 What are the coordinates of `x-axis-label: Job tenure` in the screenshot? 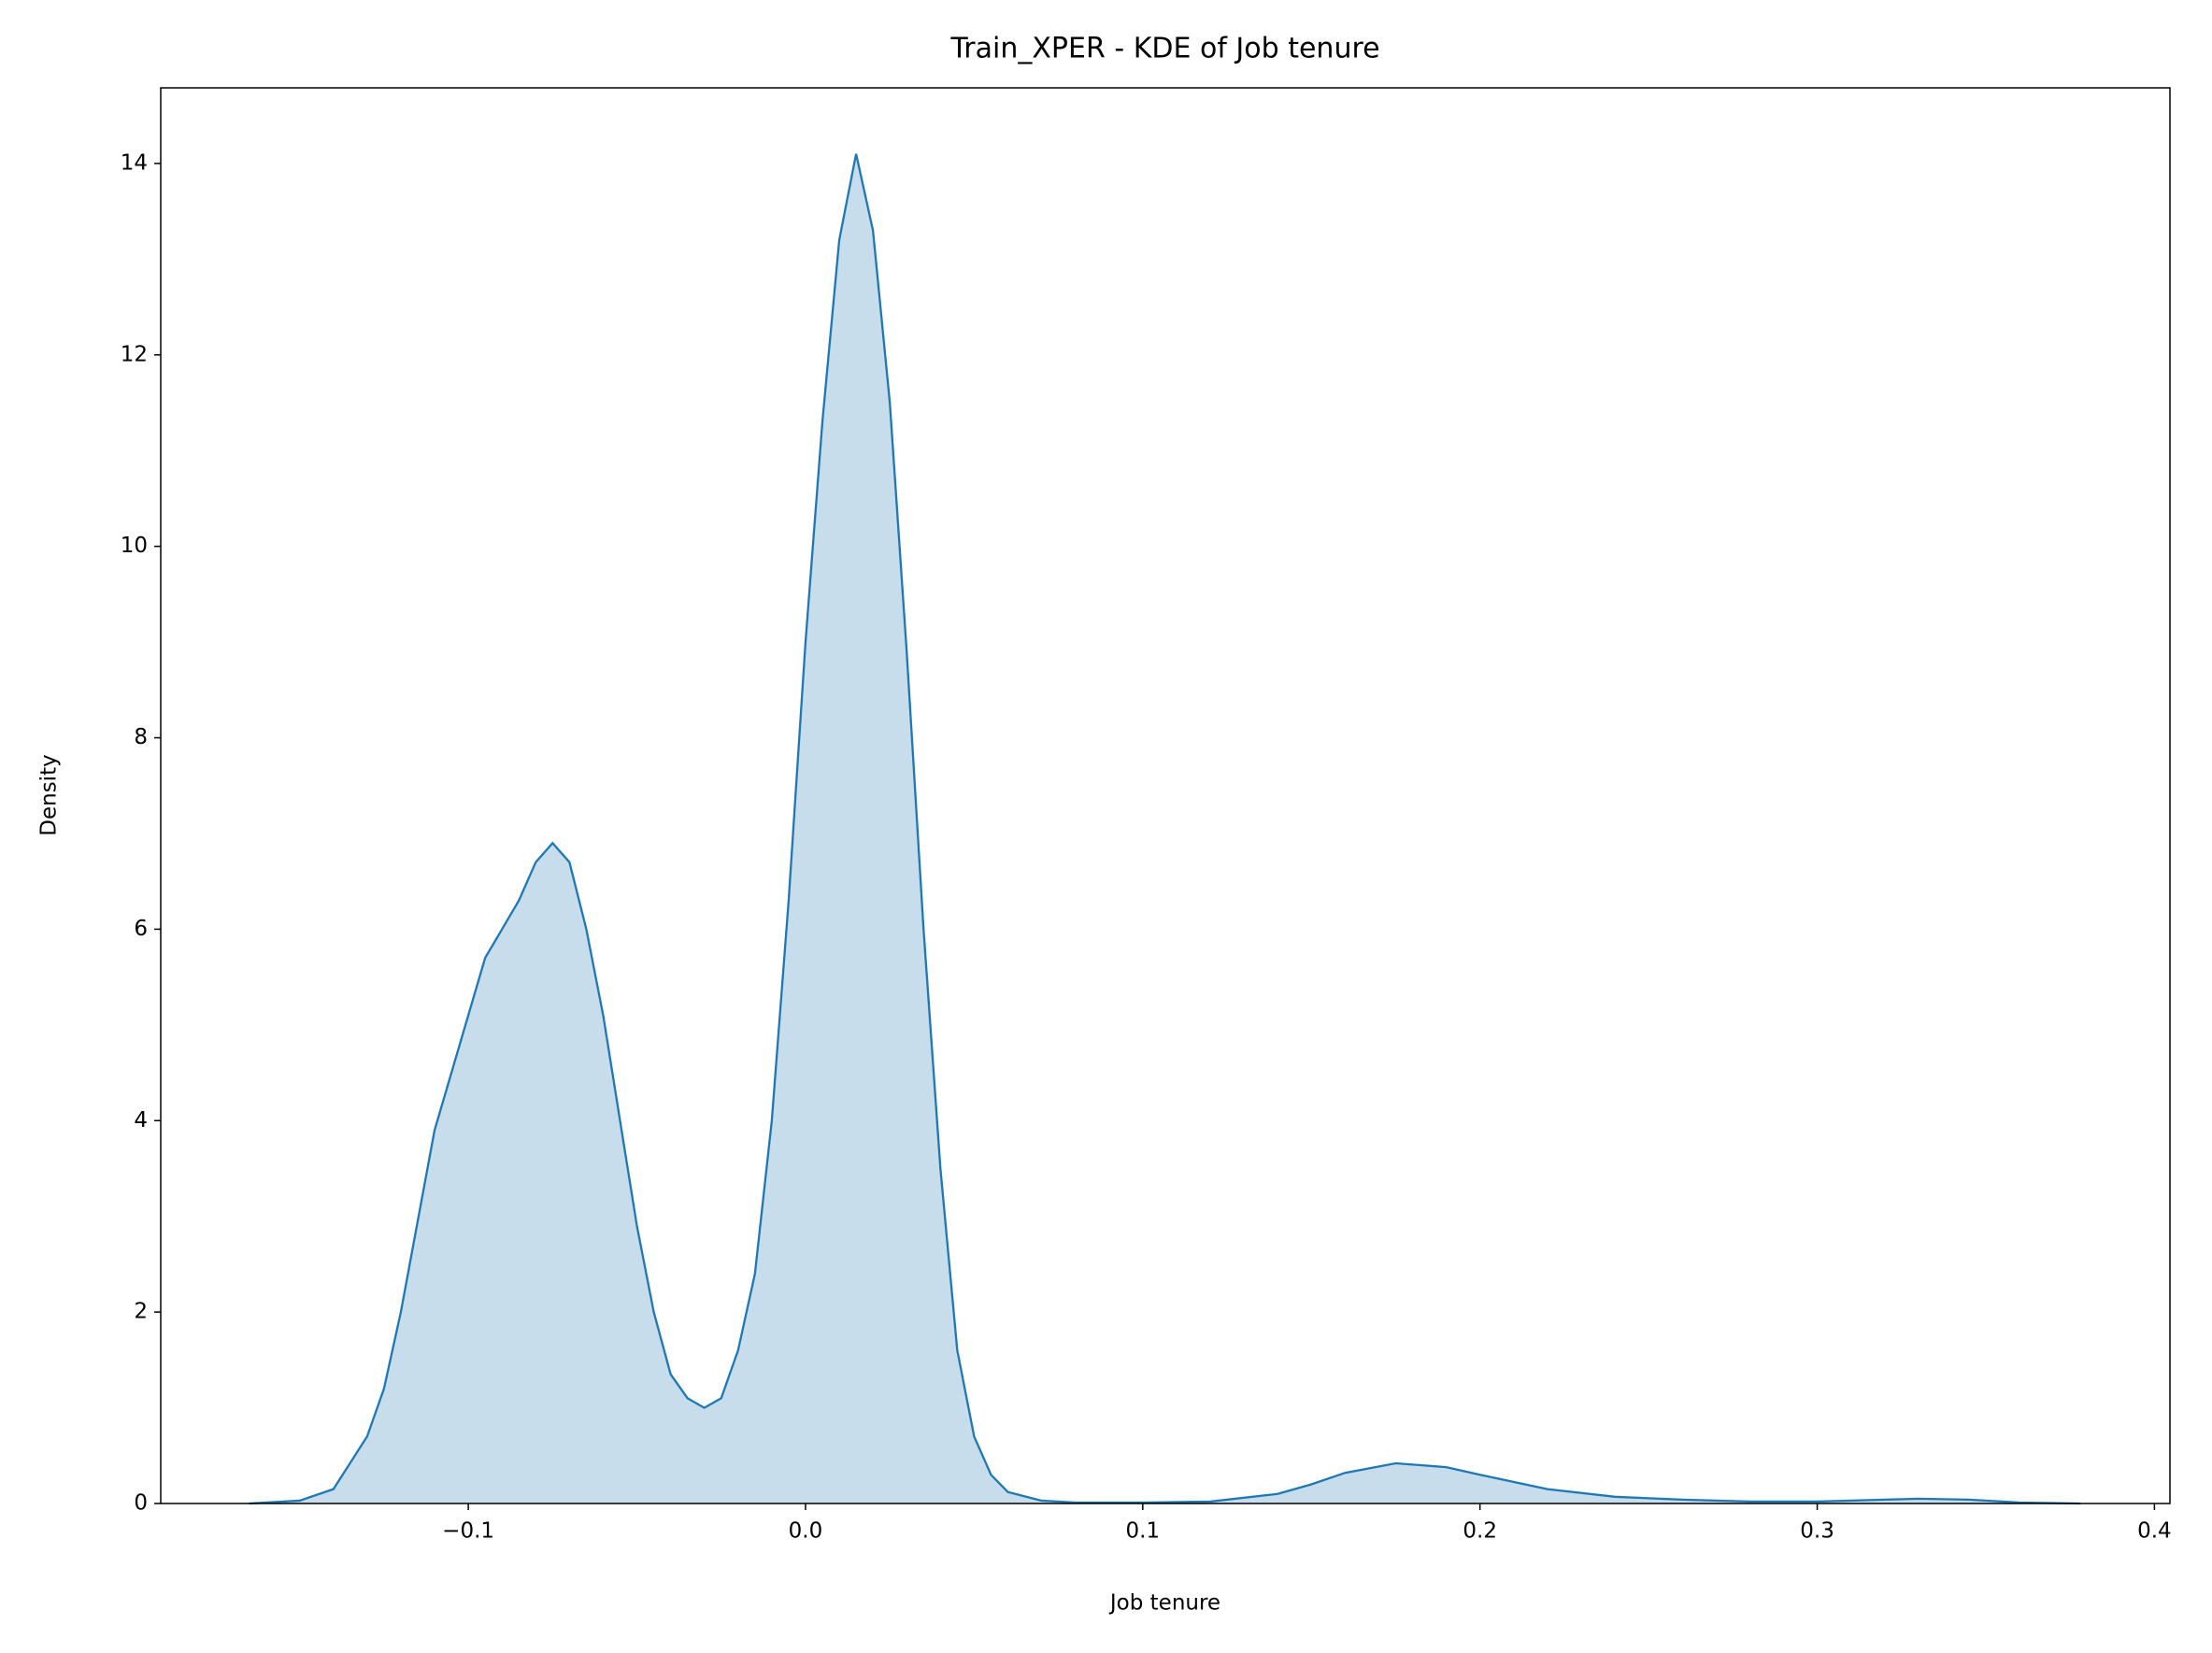 It's located at (1164, 1604).